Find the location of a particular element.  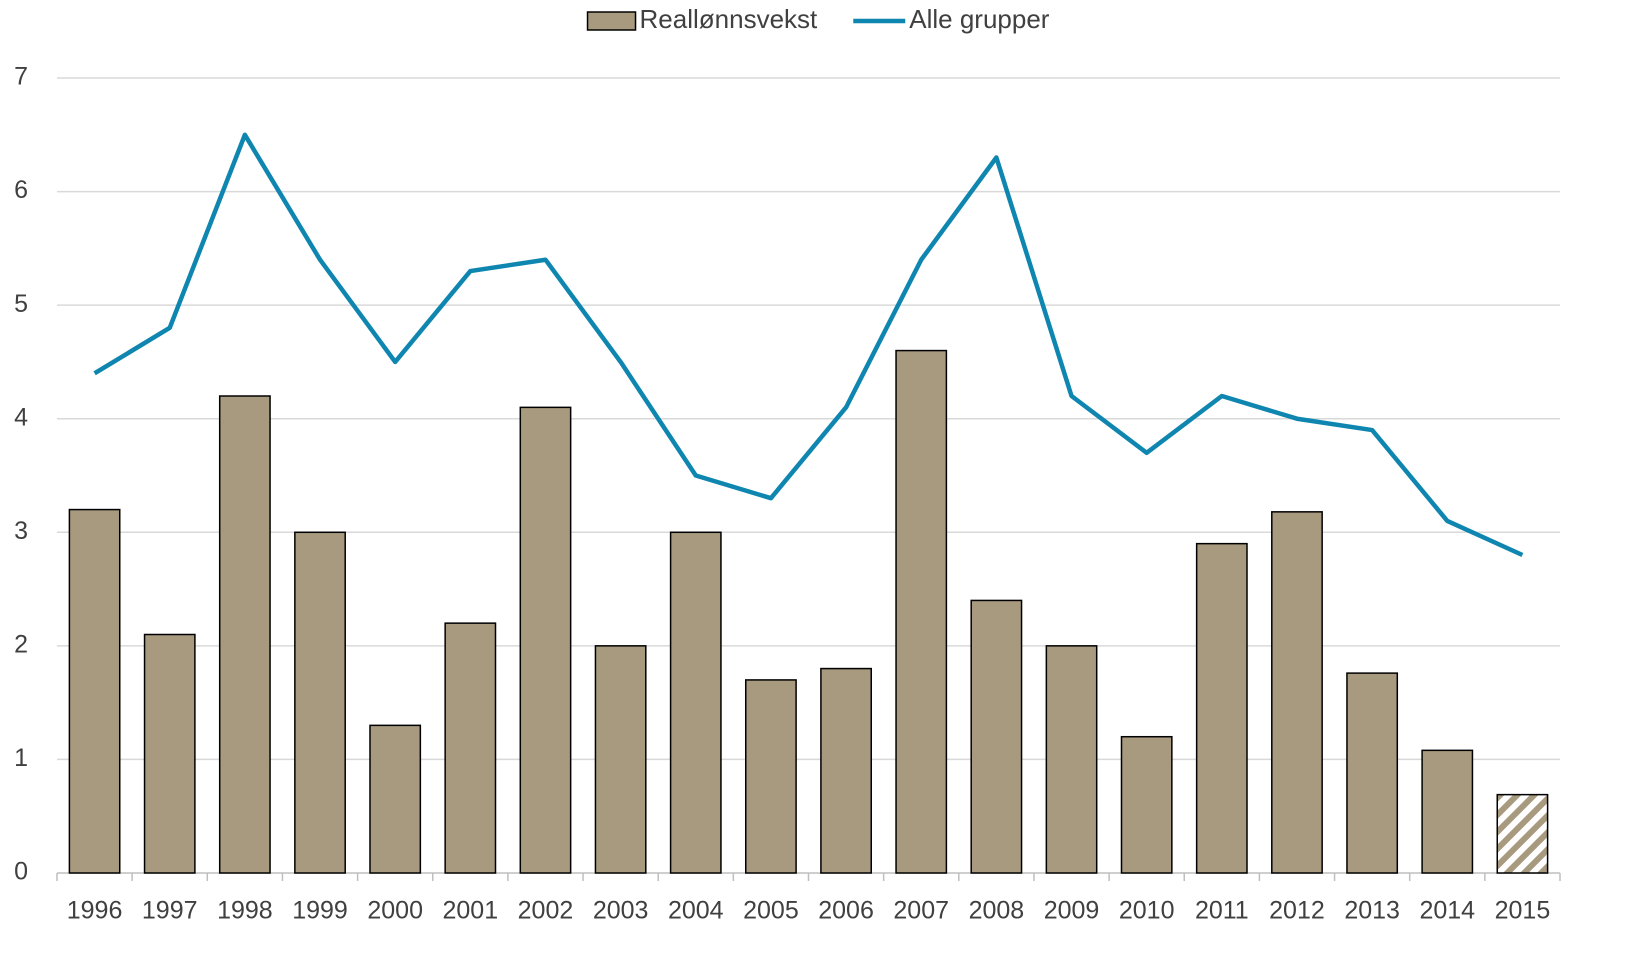

x-tick-label: 2005 is located at coordinates (771, 911).